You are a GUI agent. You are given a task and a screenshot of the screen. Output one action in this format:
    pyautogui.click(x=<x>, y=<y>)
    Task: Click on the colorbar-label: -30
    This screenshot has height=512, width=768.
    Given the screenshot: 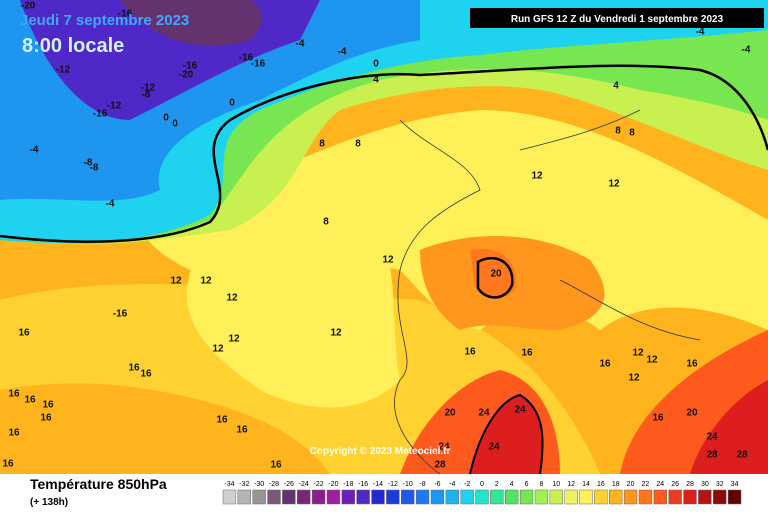 What is the action you would take?
    pyautogui.click(x=259, y=484)
    